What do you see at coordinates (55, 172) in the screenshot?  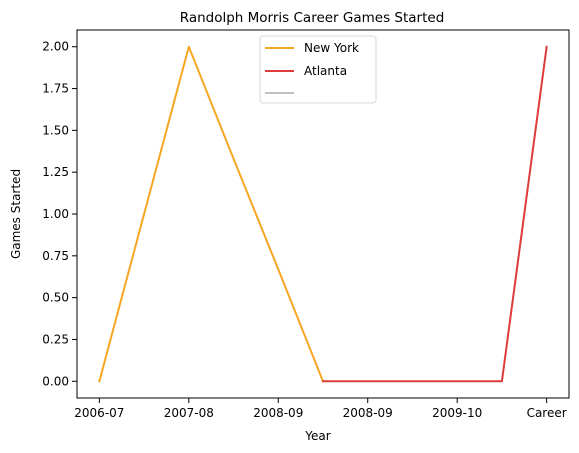 I see `y-tick-label: 1.25` at bounding box center [55, 172].